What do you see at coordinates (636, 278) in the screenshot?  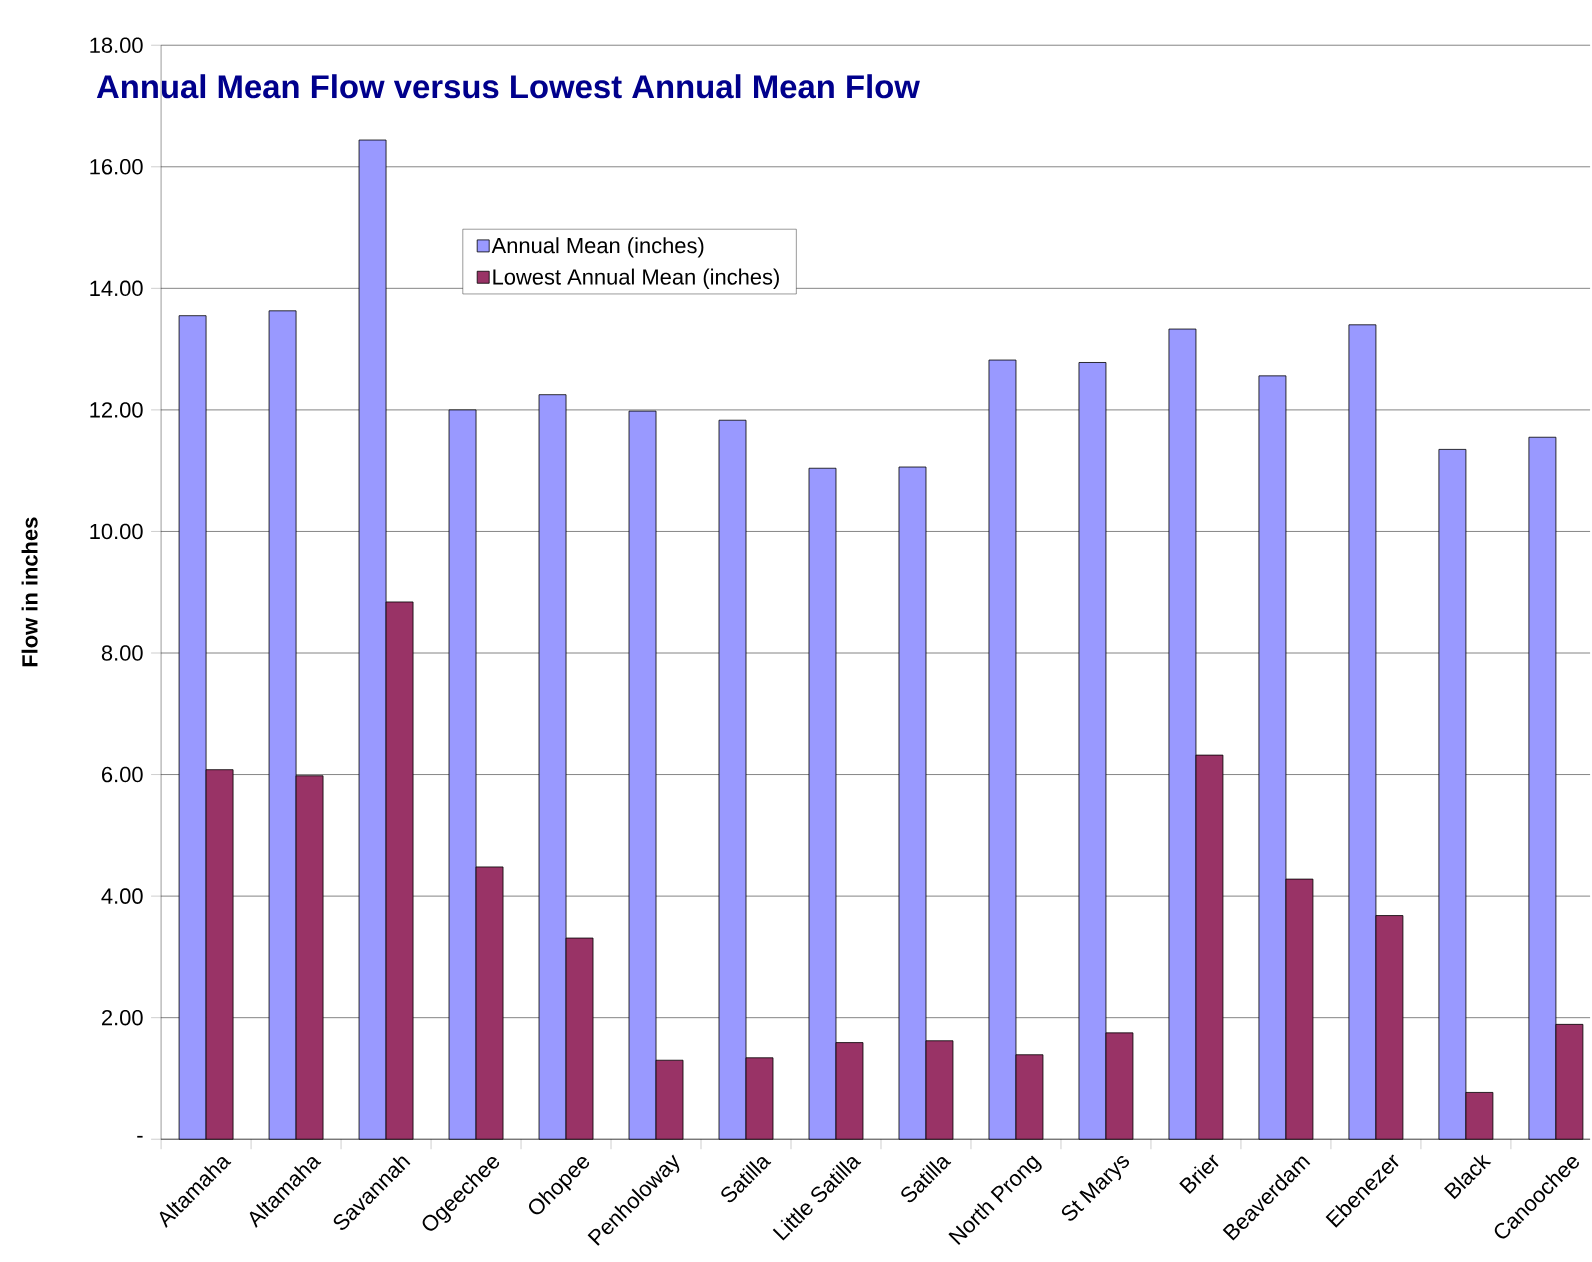 I see `legend-label: Lowest Annual Mean (inches)` at bounding box center [636, 278].